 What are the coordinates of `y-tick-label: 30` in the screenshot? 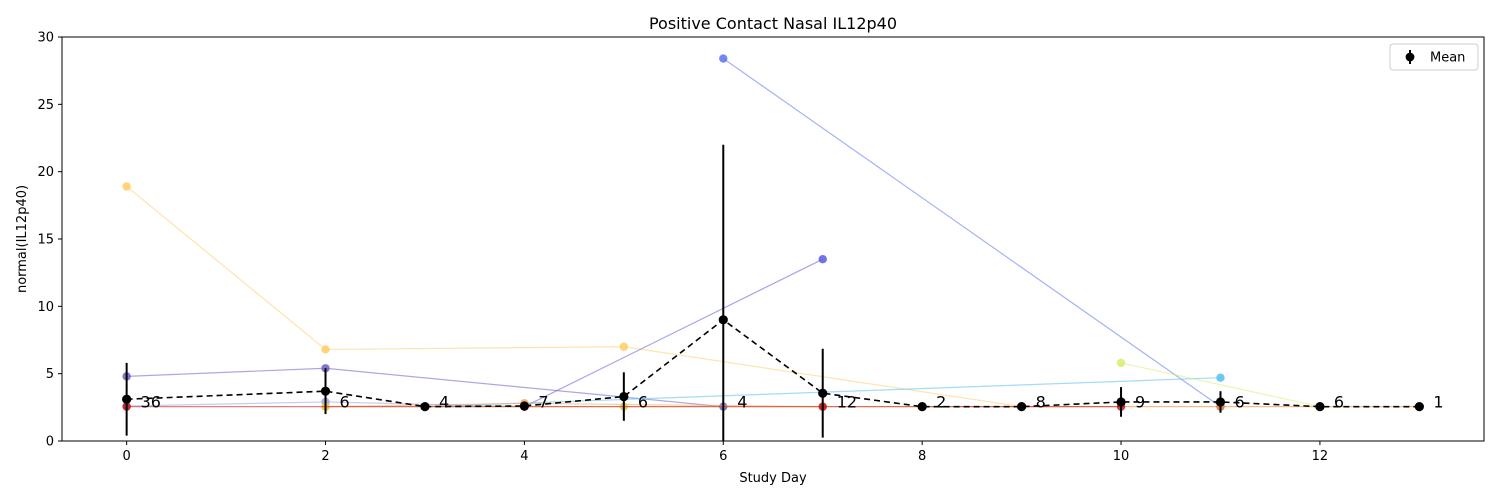 It's located at (45, 38).